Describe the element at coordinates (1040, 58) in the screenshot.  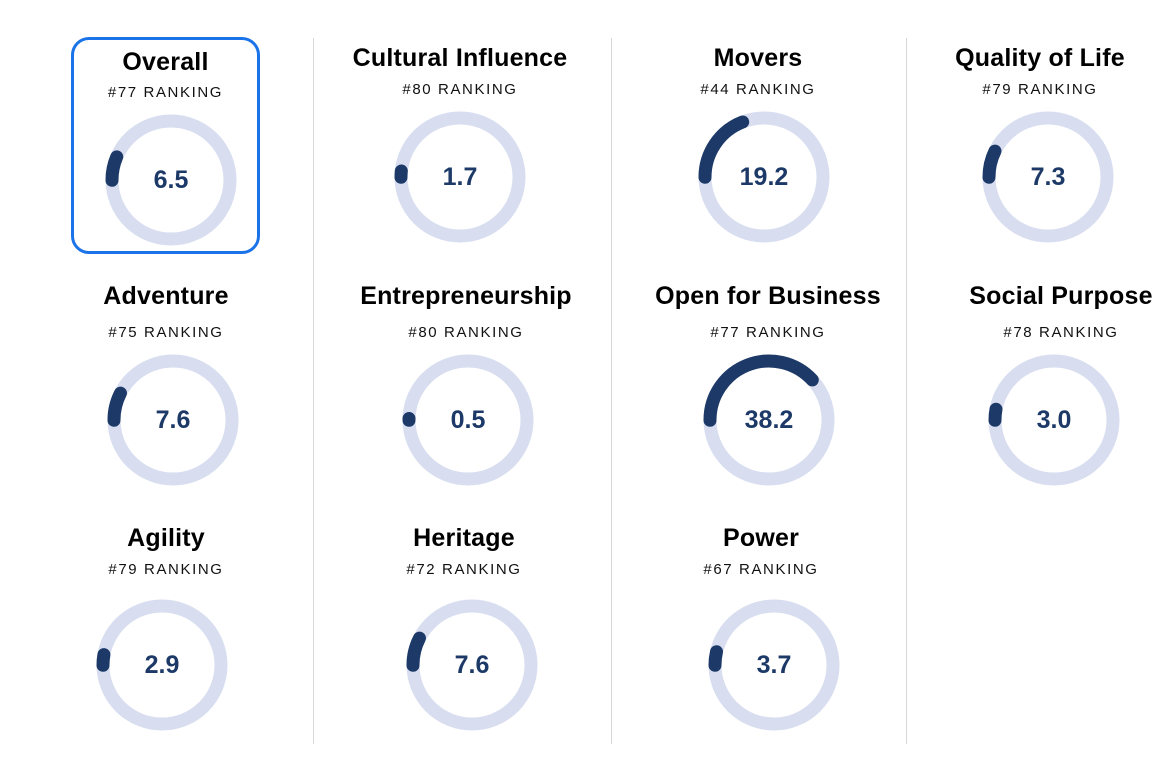
I see `metric-title: Quality of Life` at that location.